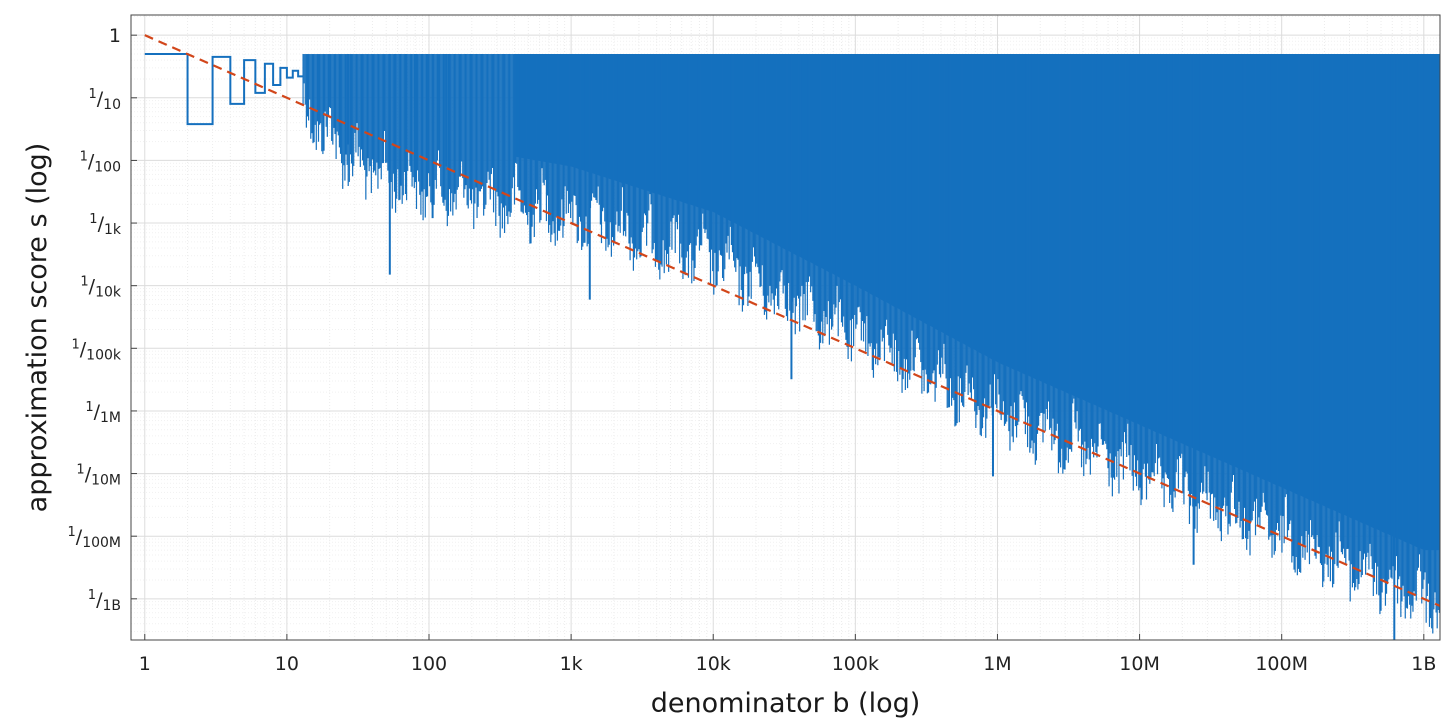  Describe the element at coordinates (1423, 664) in the screenshot. I see `x-tick-label: 1B` at that location.